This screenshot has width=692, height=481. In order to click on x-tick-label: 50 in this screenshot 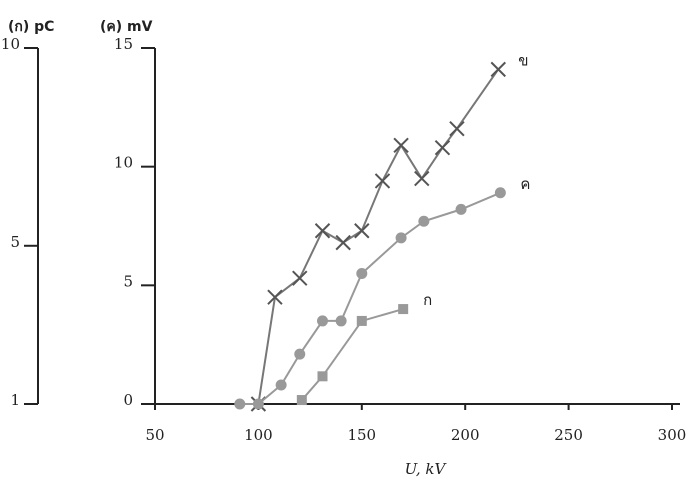, I will do `click(154, 435)`.